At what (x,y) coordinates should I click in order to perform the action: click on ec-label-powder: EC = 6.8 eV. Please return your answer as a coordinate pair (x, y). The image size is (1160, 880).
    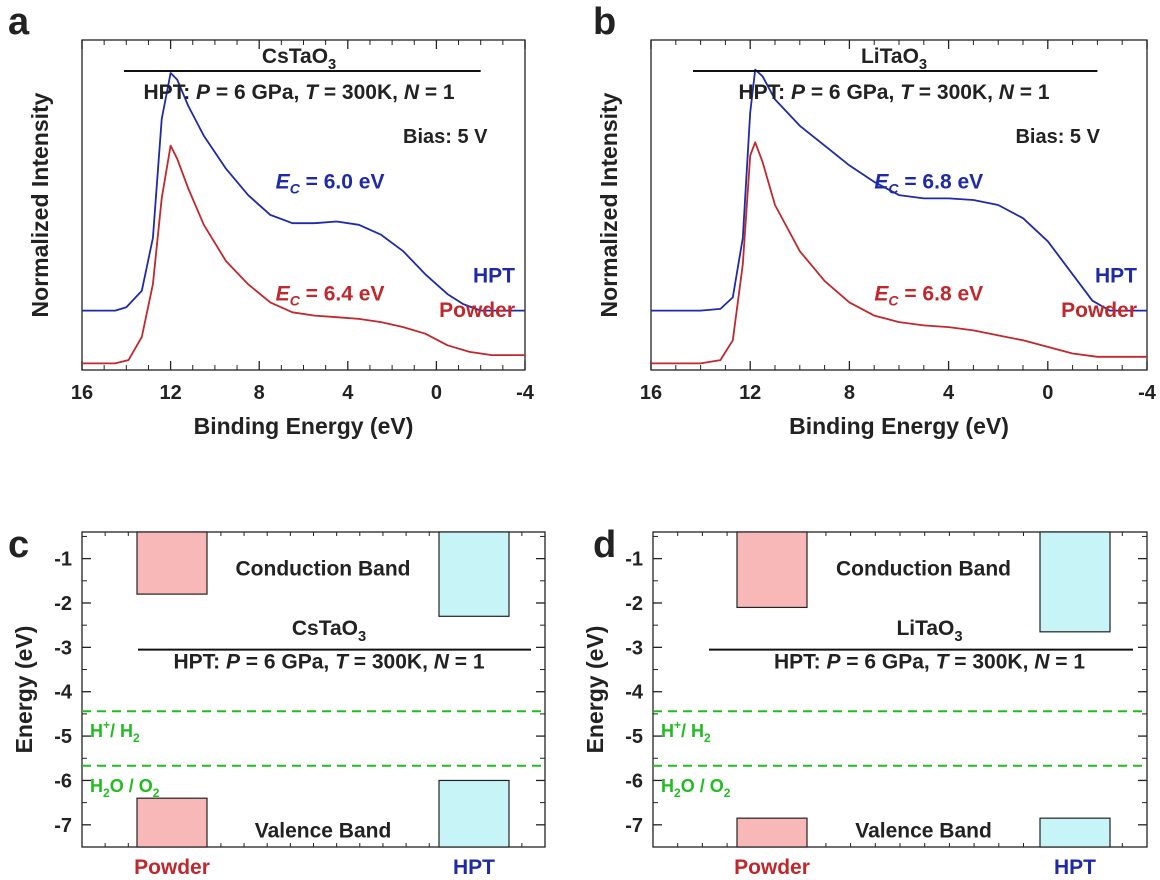
    Looking at the image, I should click on (928, 296).